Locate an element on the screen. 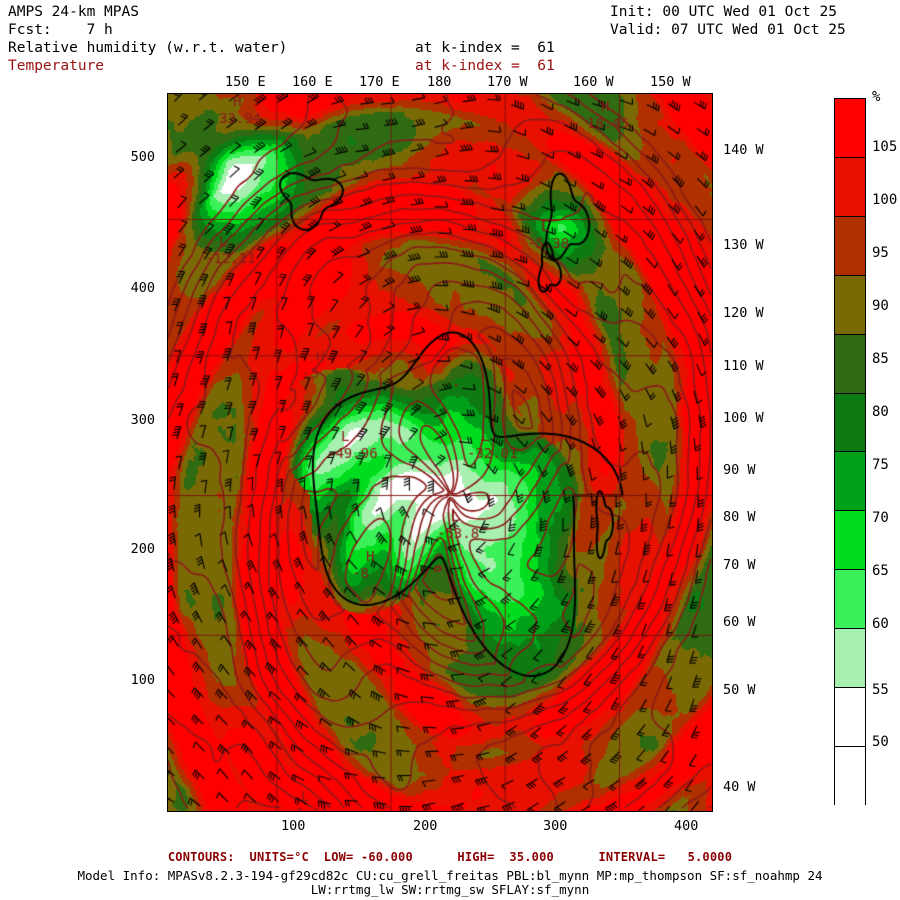 The height and width of the screenshot is (900, 900). axis-tick-label: 70 W is located at coordinates (739, 565).